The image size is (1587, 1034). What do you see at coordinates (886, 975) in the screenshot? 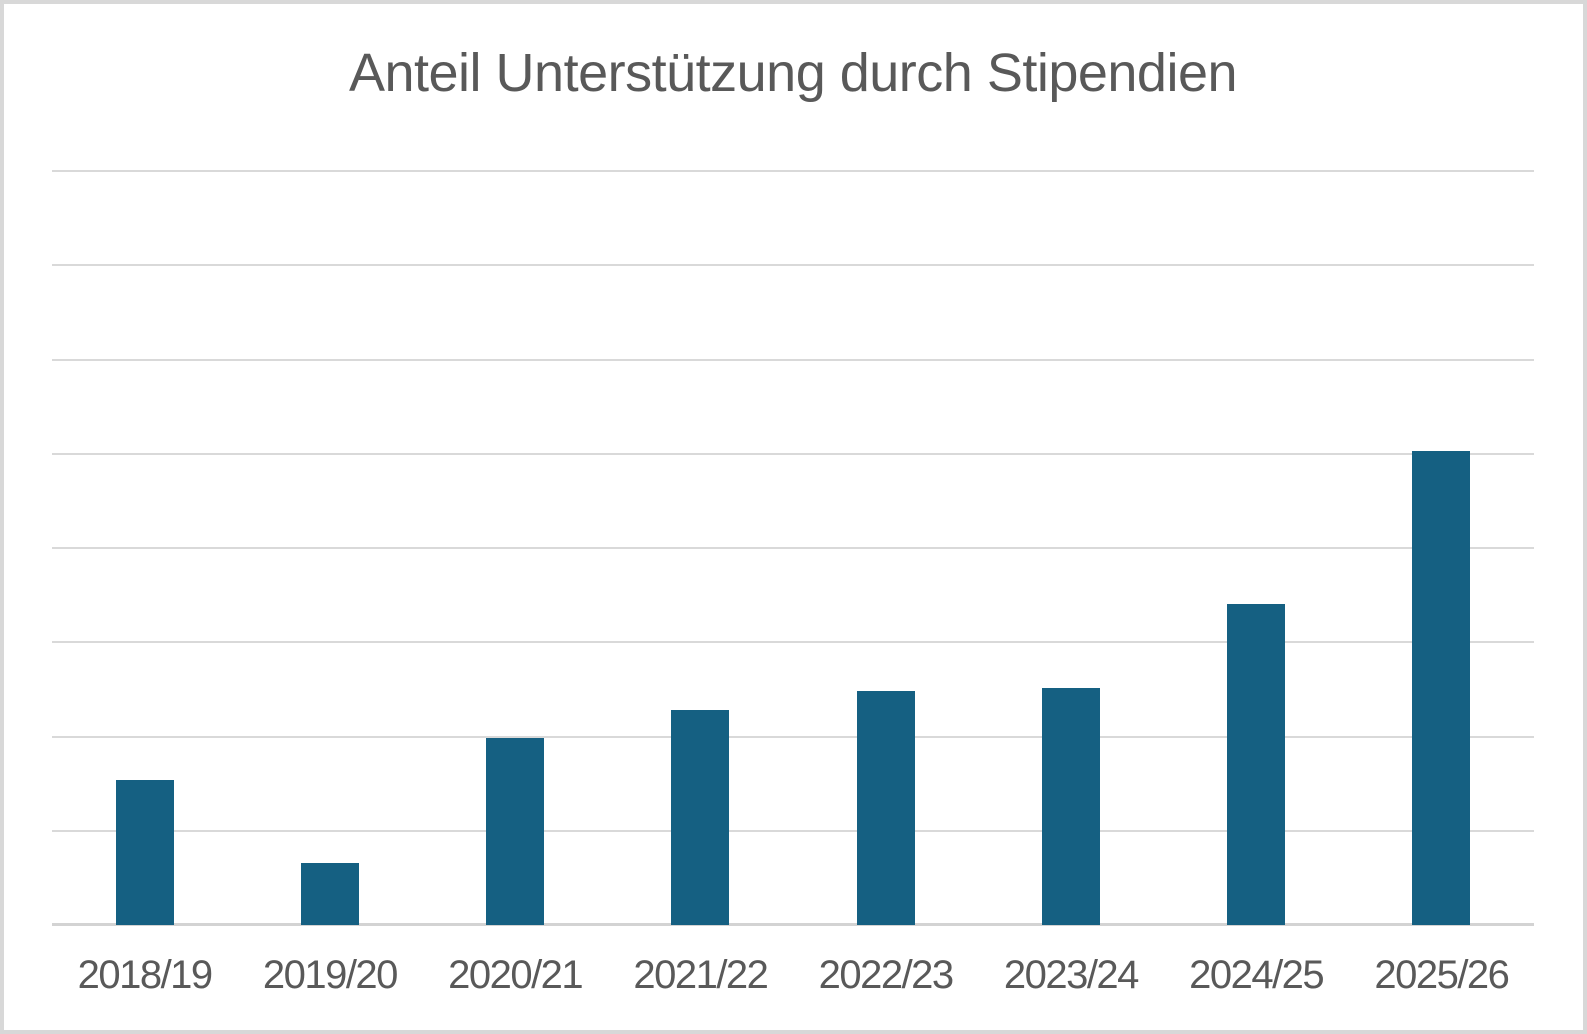
I see `x-axis-label-2022/23: 2022/23` at bounding box center [886, 975].